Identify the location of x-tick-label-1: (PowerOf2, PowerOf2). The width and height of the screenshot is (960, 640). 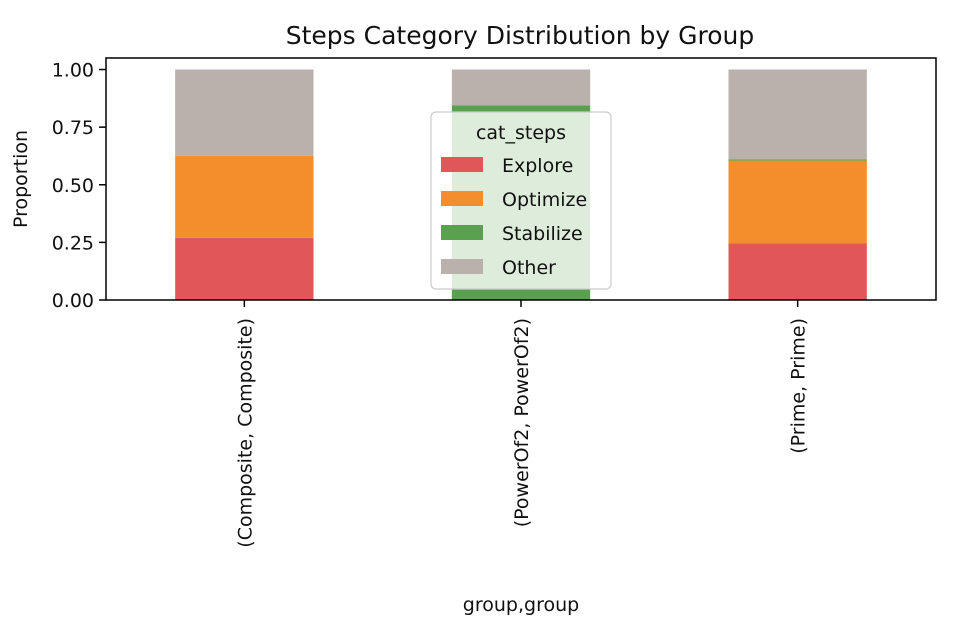
(522, 422).